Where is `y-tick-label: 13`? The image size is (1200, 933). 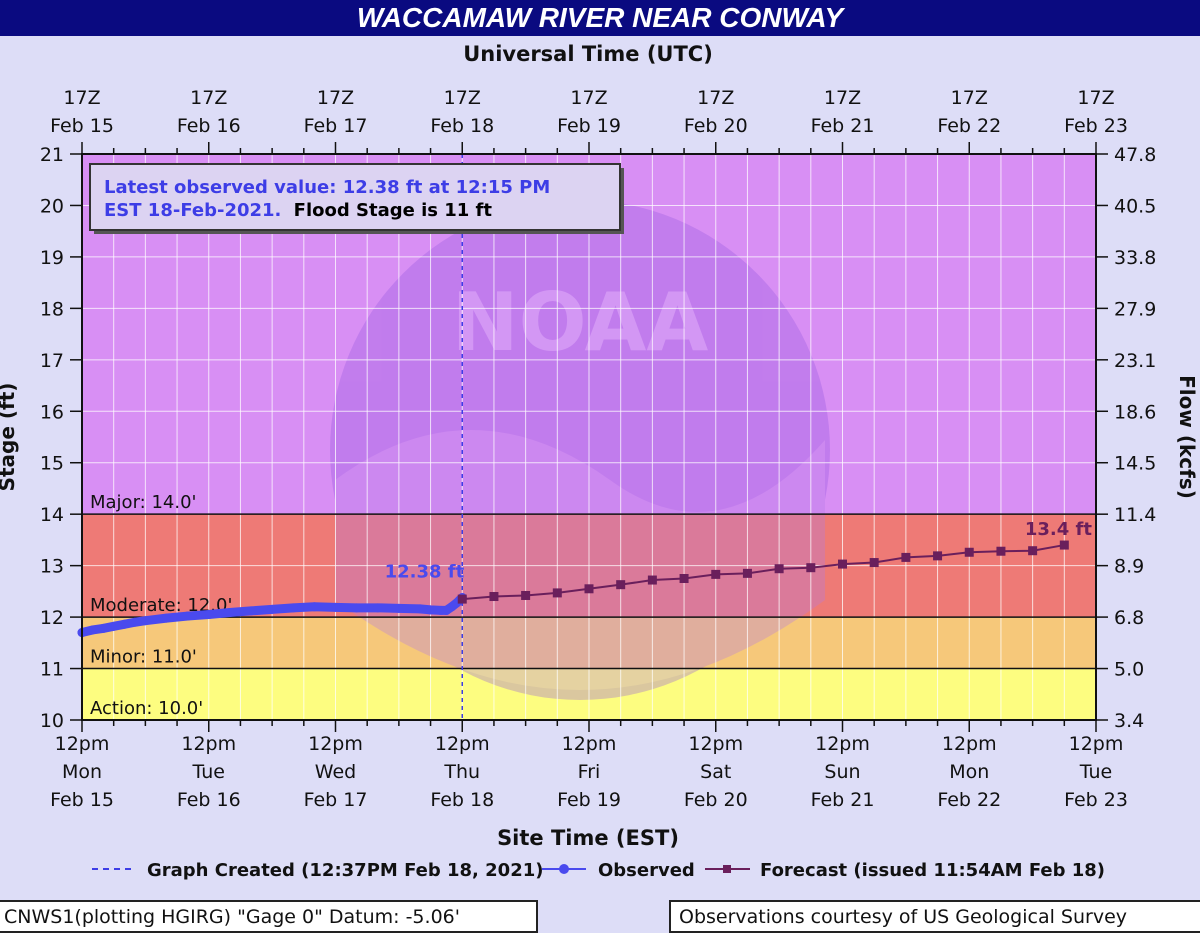
y-tick-label: 13 is located at coordinates (52, 567).